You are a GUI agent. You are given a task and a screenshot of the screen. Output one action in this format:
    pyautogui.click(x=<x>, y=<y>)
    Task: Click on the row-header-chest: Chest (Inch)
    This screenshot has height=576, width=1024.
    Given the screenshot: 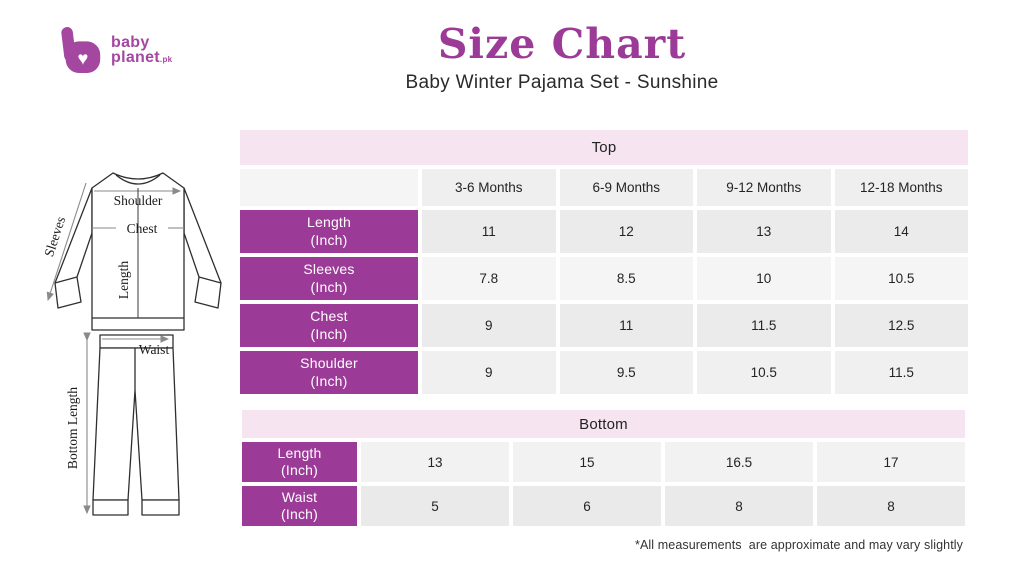 What is the action you would take?
    pyautogui.click(x=329, y=325)
    